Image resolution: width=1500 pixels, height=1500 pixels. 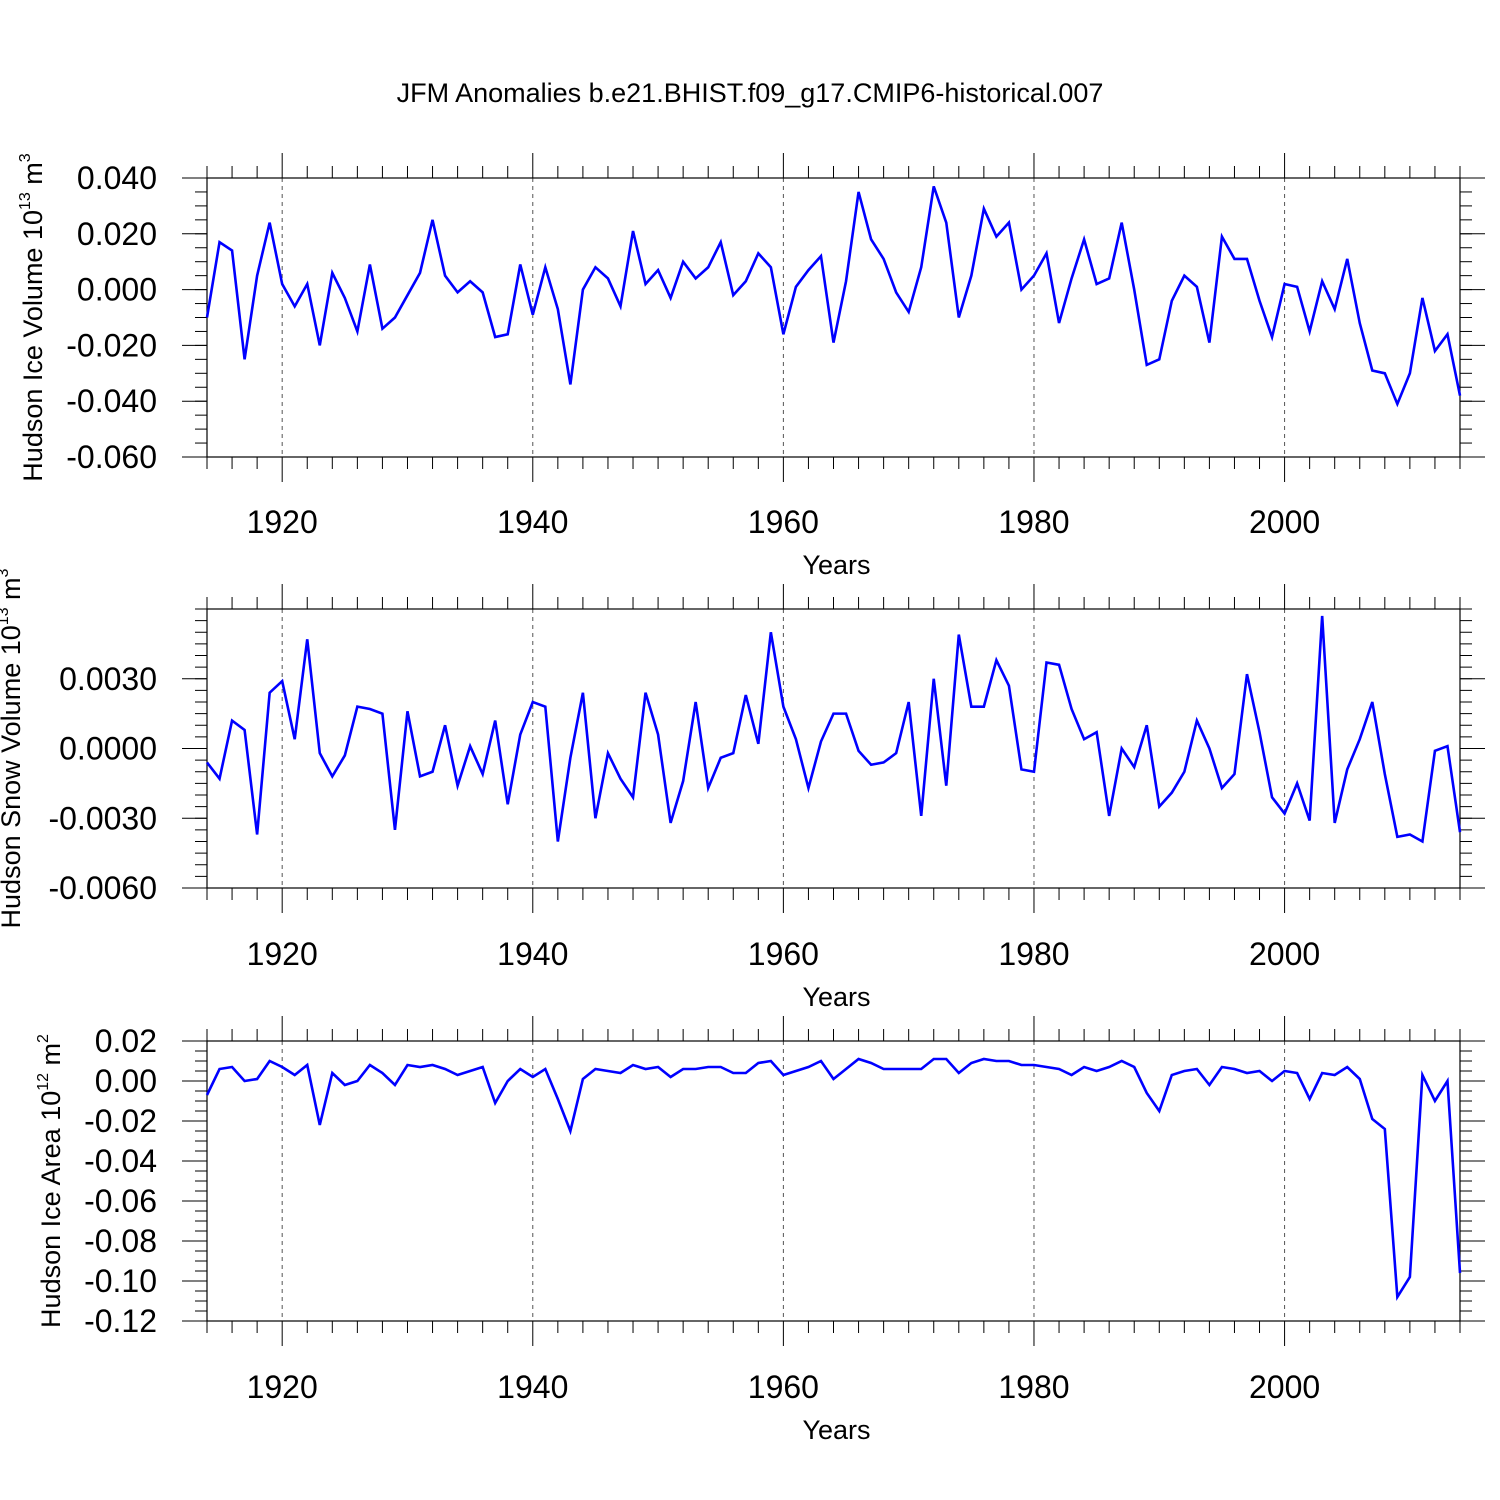 I want to click on y-tick-label: 0.0000, so click(x=108, y=749).